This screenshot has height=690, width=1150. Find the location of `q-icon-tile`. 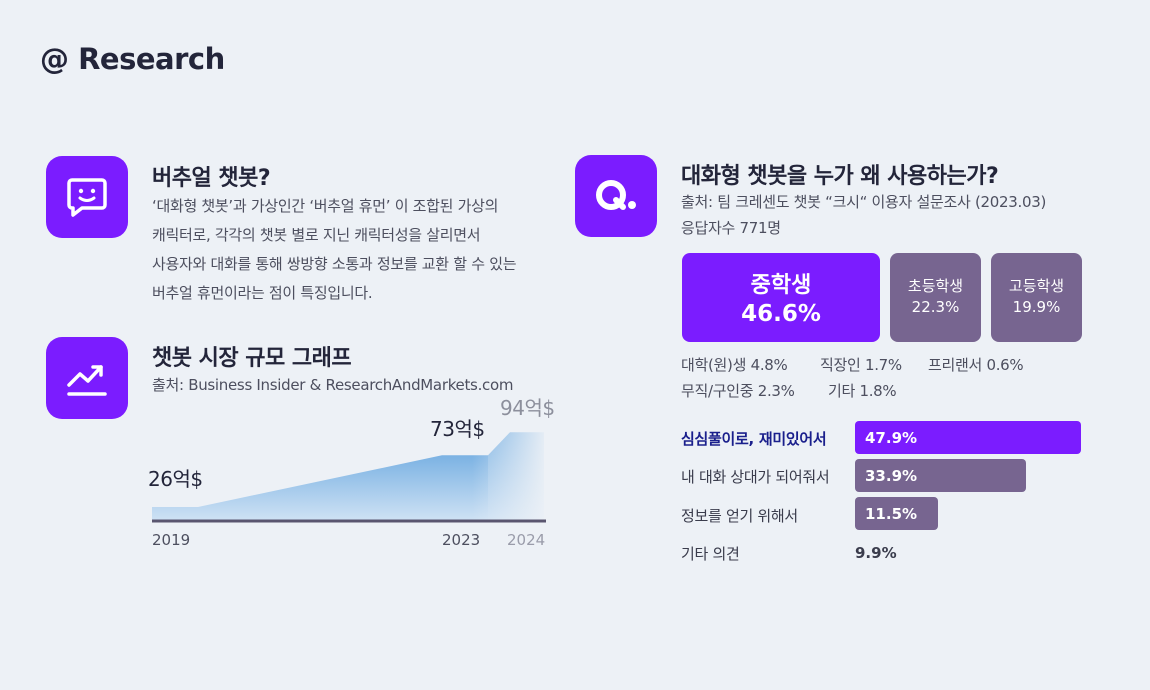

q-icon-tile is located at coordinates (616, 196).